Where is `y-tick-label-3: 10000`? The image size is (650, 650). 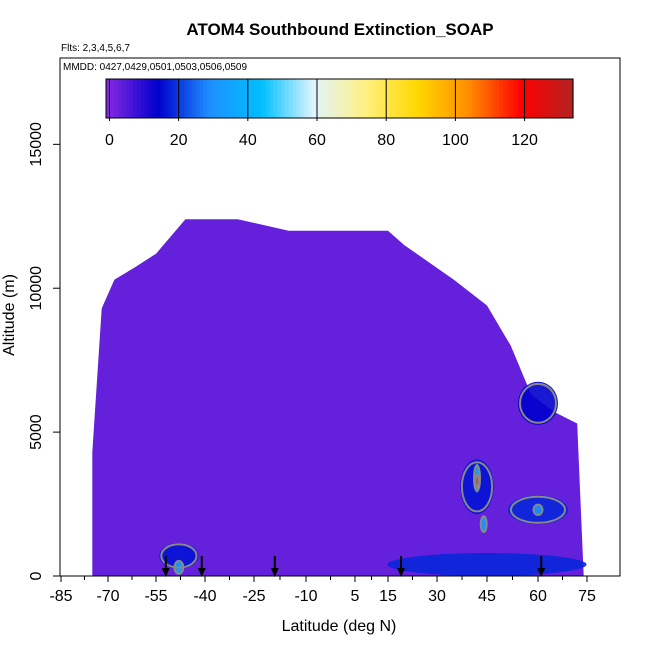 y-tick-label-3: 10000 is located at coordinates (36, 288).